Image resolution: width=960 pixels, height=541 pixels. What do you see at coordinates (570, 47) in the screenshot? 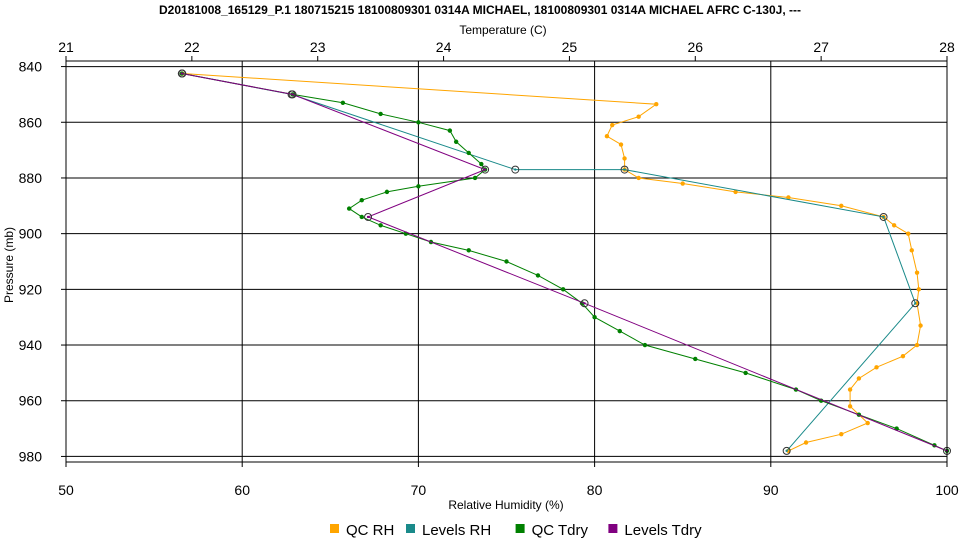
I see `temp-tick-label: 25` at bounding box center [570, 47].